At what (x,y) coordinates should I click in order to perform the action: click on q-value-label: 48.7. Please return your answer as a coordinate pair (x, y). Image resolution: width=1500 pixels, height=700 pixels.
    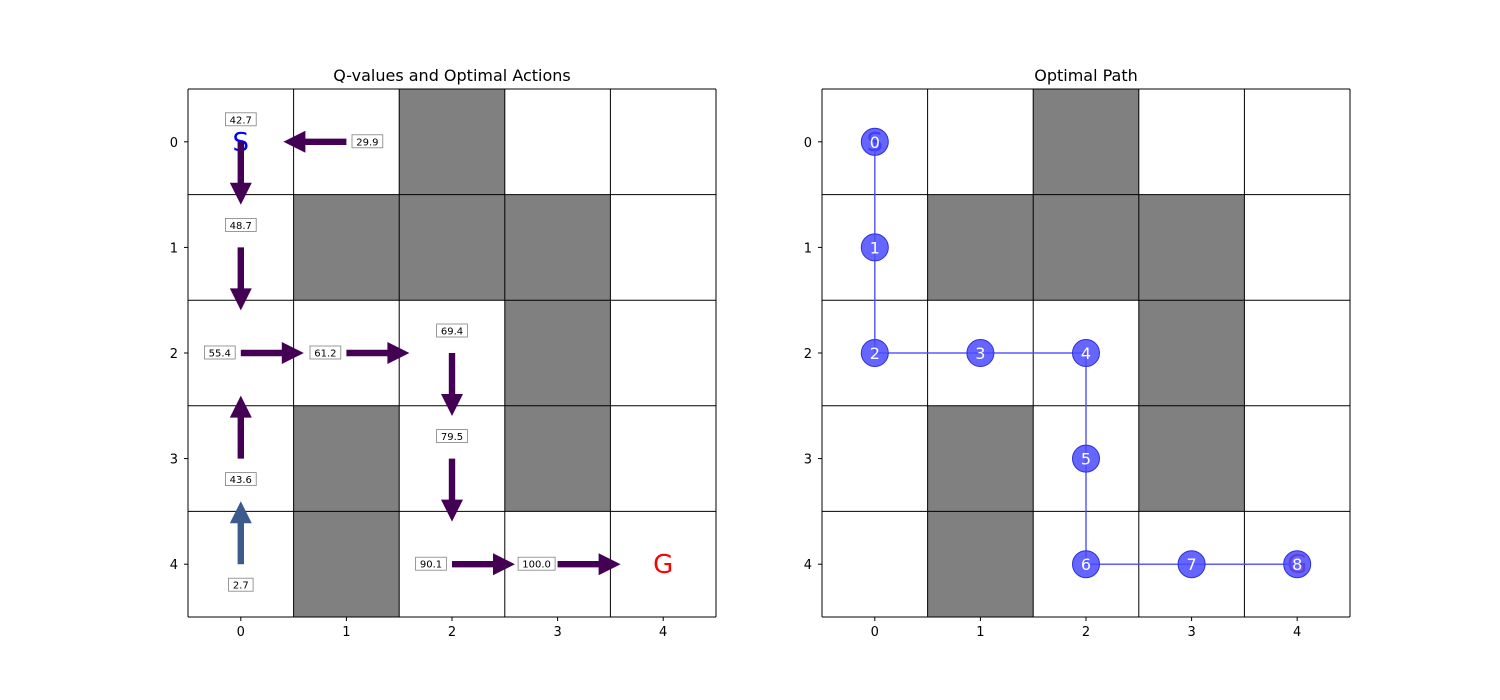
    Looking at the image, I should click on (241, 226).